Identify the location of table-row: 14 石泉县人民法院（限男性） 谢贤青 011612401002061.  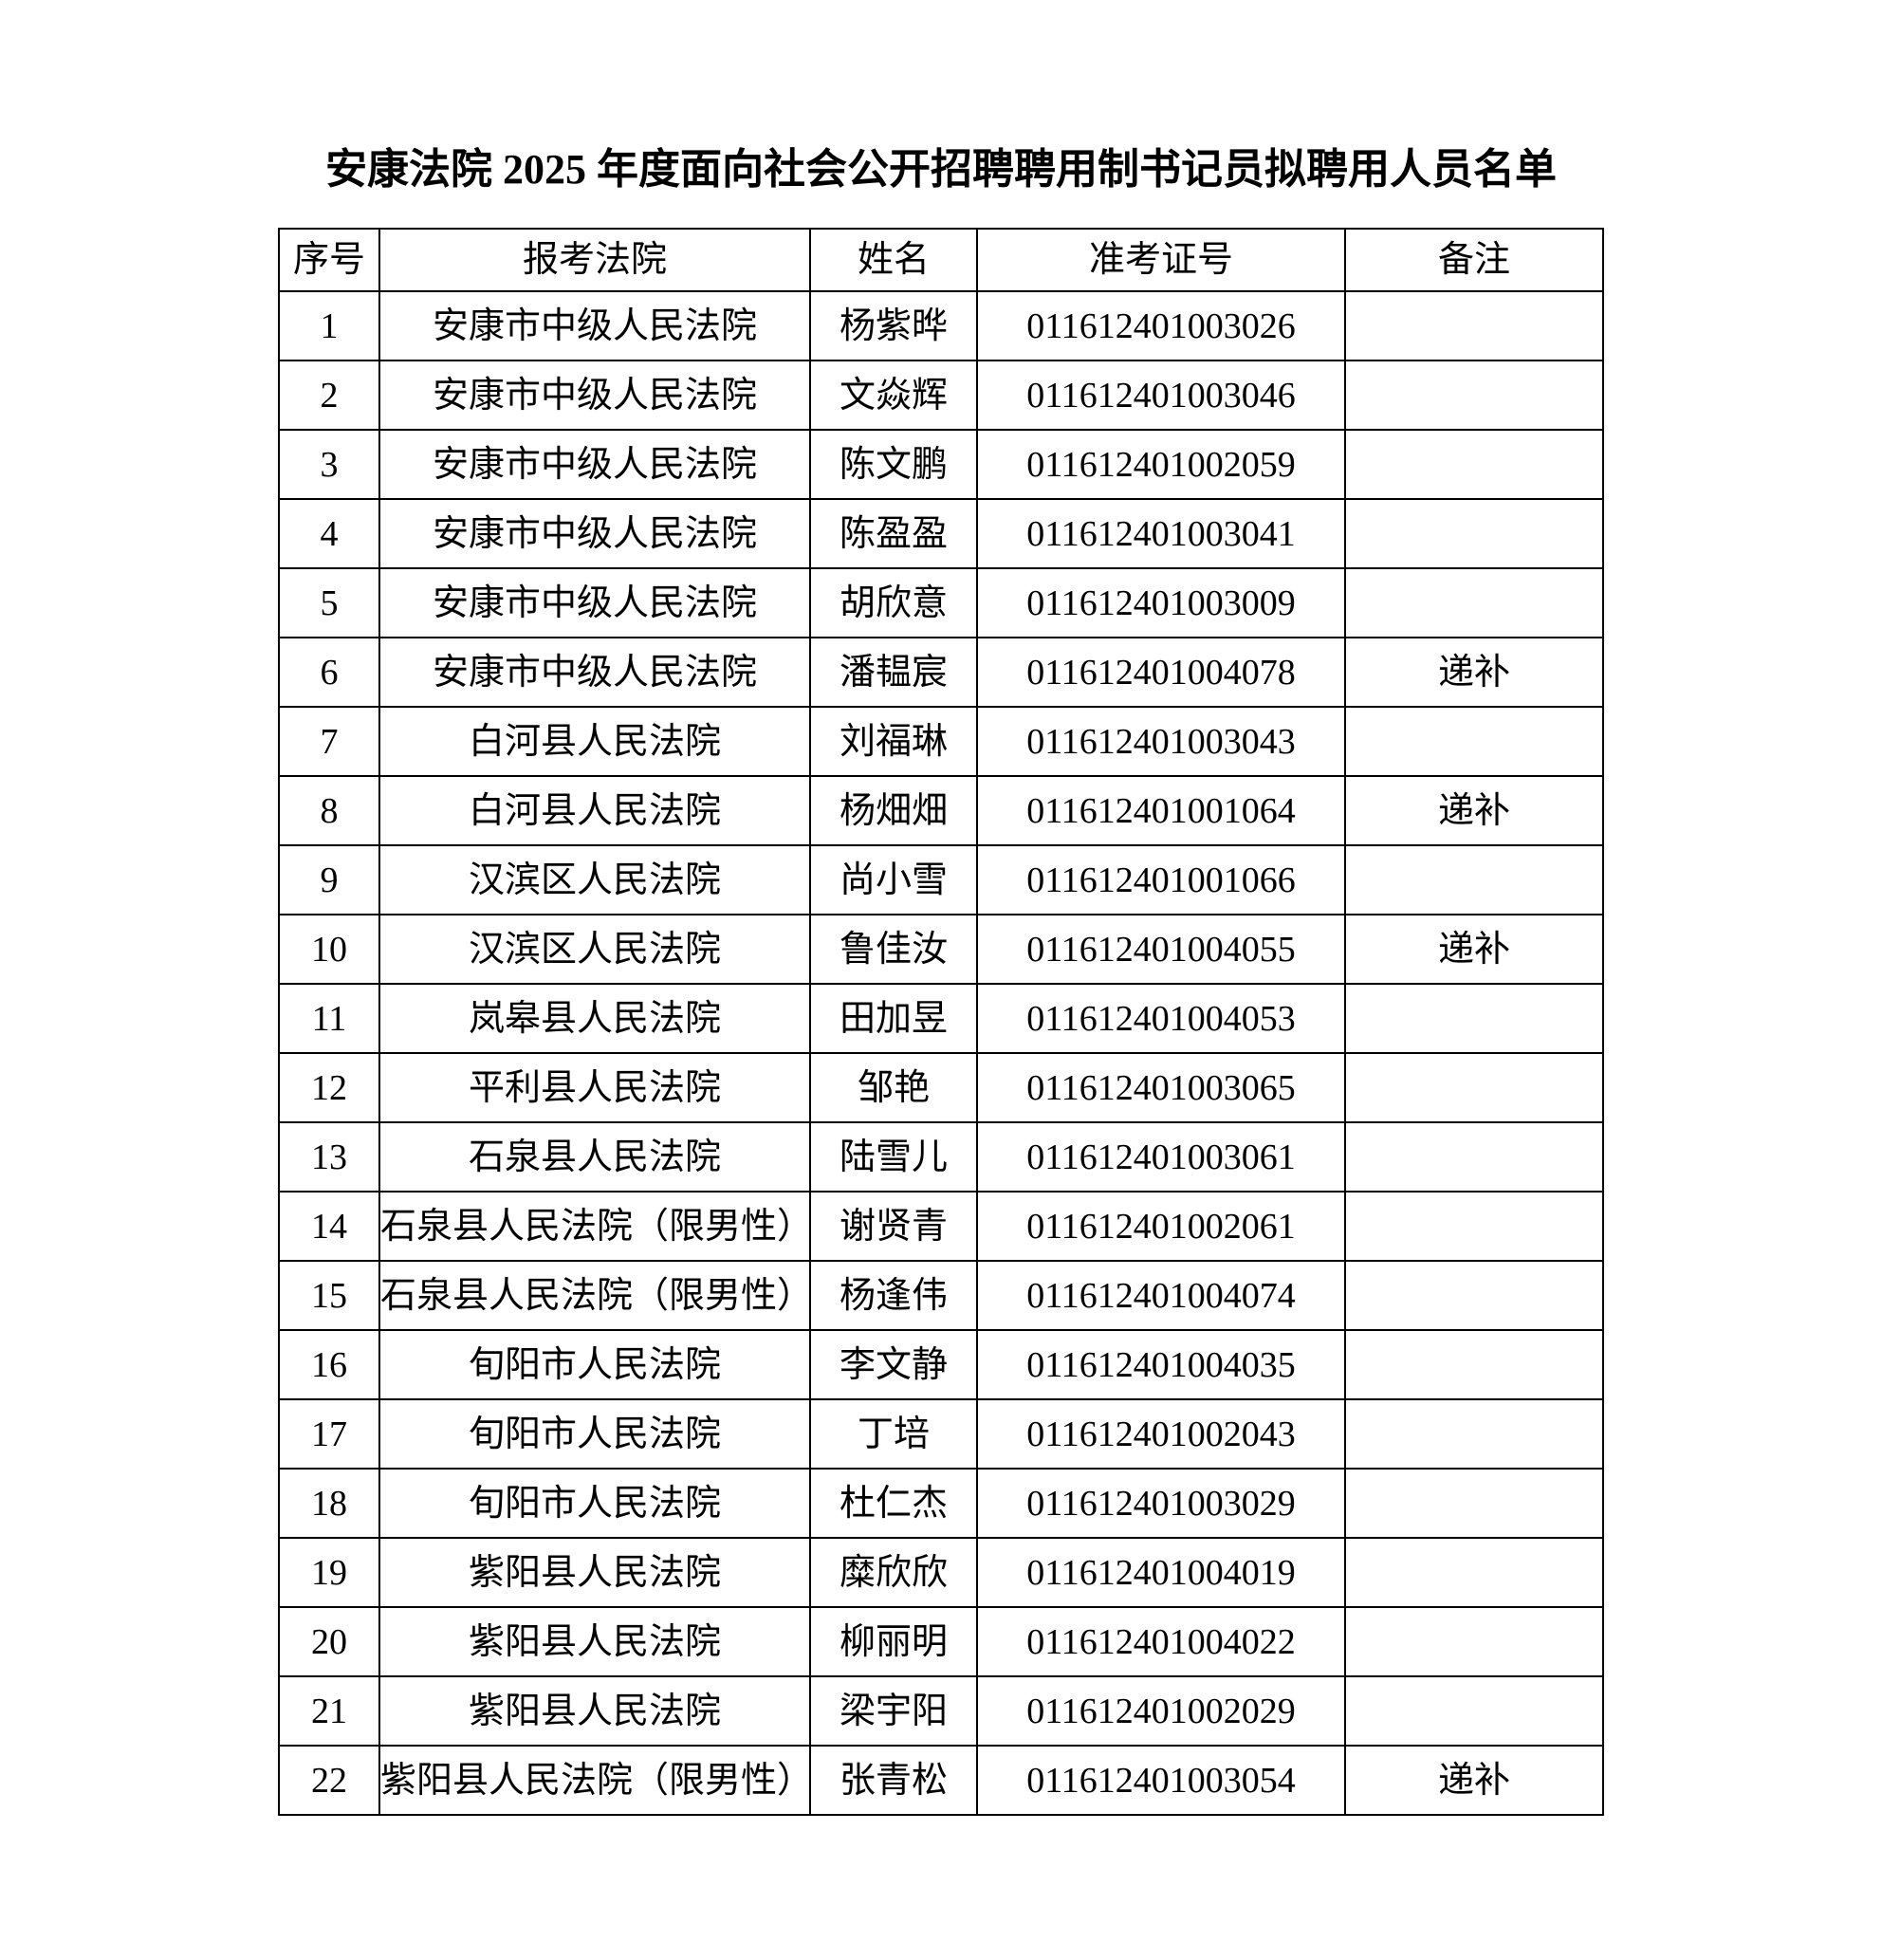
(941, 1226).